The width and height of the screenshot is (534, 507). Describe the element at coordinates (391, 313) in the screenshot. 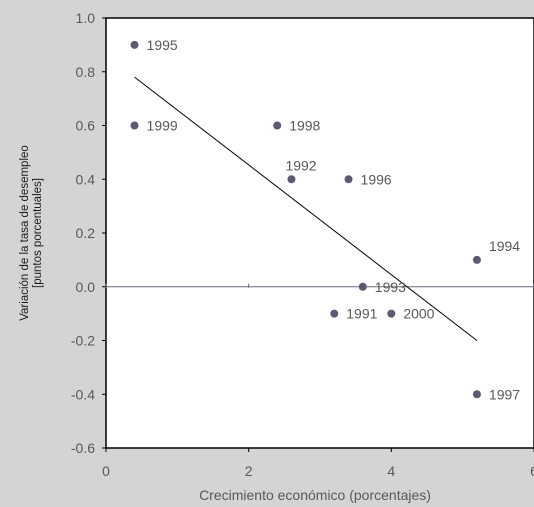

I see `point-2000` at that location.